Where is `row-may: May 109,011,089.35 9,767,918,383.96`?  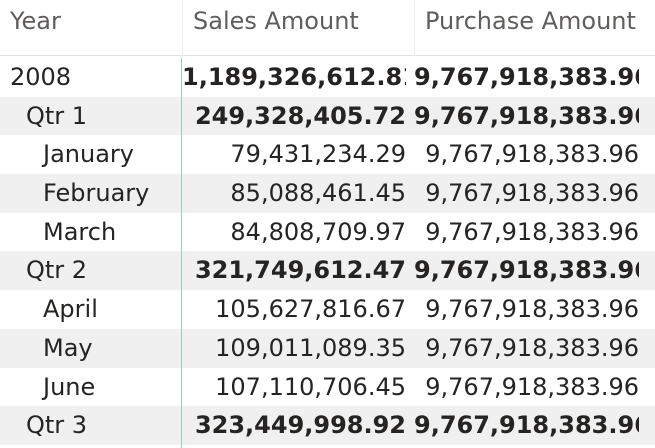 row-may: May 109,011,089.35 9,767,918,383.96 is located at coordinates (327, 348).